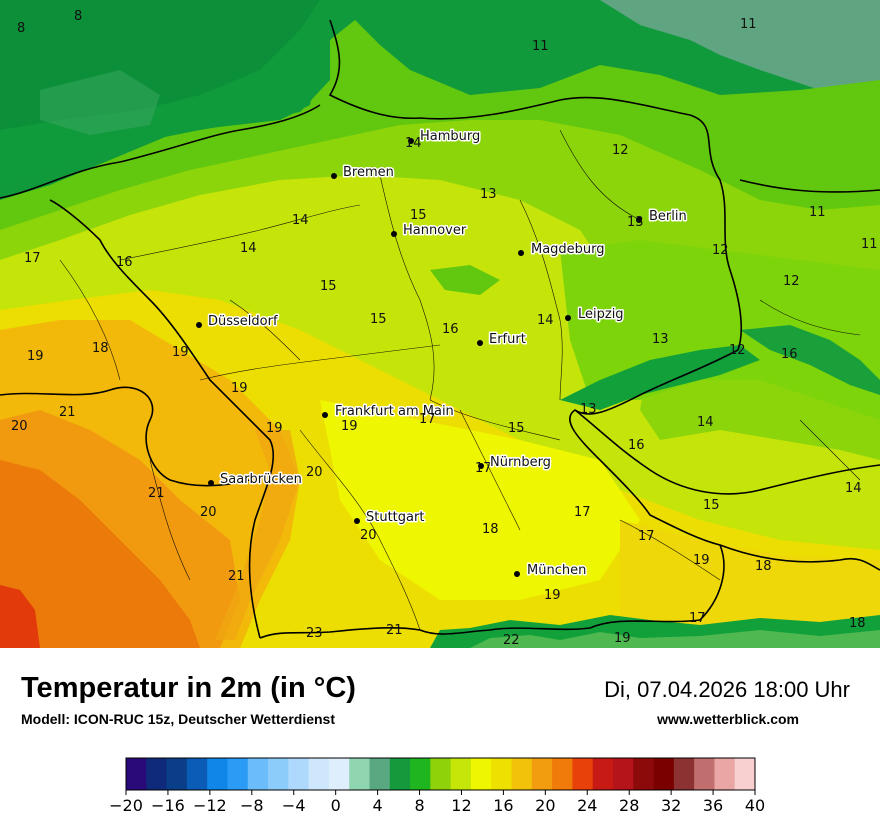  I want to click on legend-tick-label: −8, so click(252, 805).